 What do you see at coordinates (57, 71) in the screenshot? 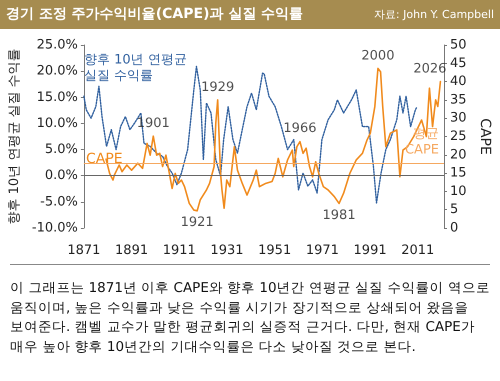
I see `y-tick-label: 20.0%` at bounding box center [57, 71].